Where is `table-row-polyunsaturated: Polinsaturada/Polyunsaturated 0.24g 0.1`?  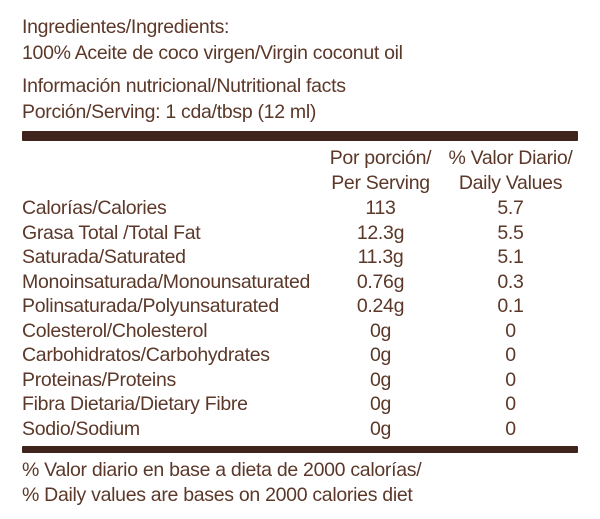 table-row-polyunsaturated: Polinsaturada/Polyunsaturated 0.24g 0.1 is located at coordinates (300, 306).